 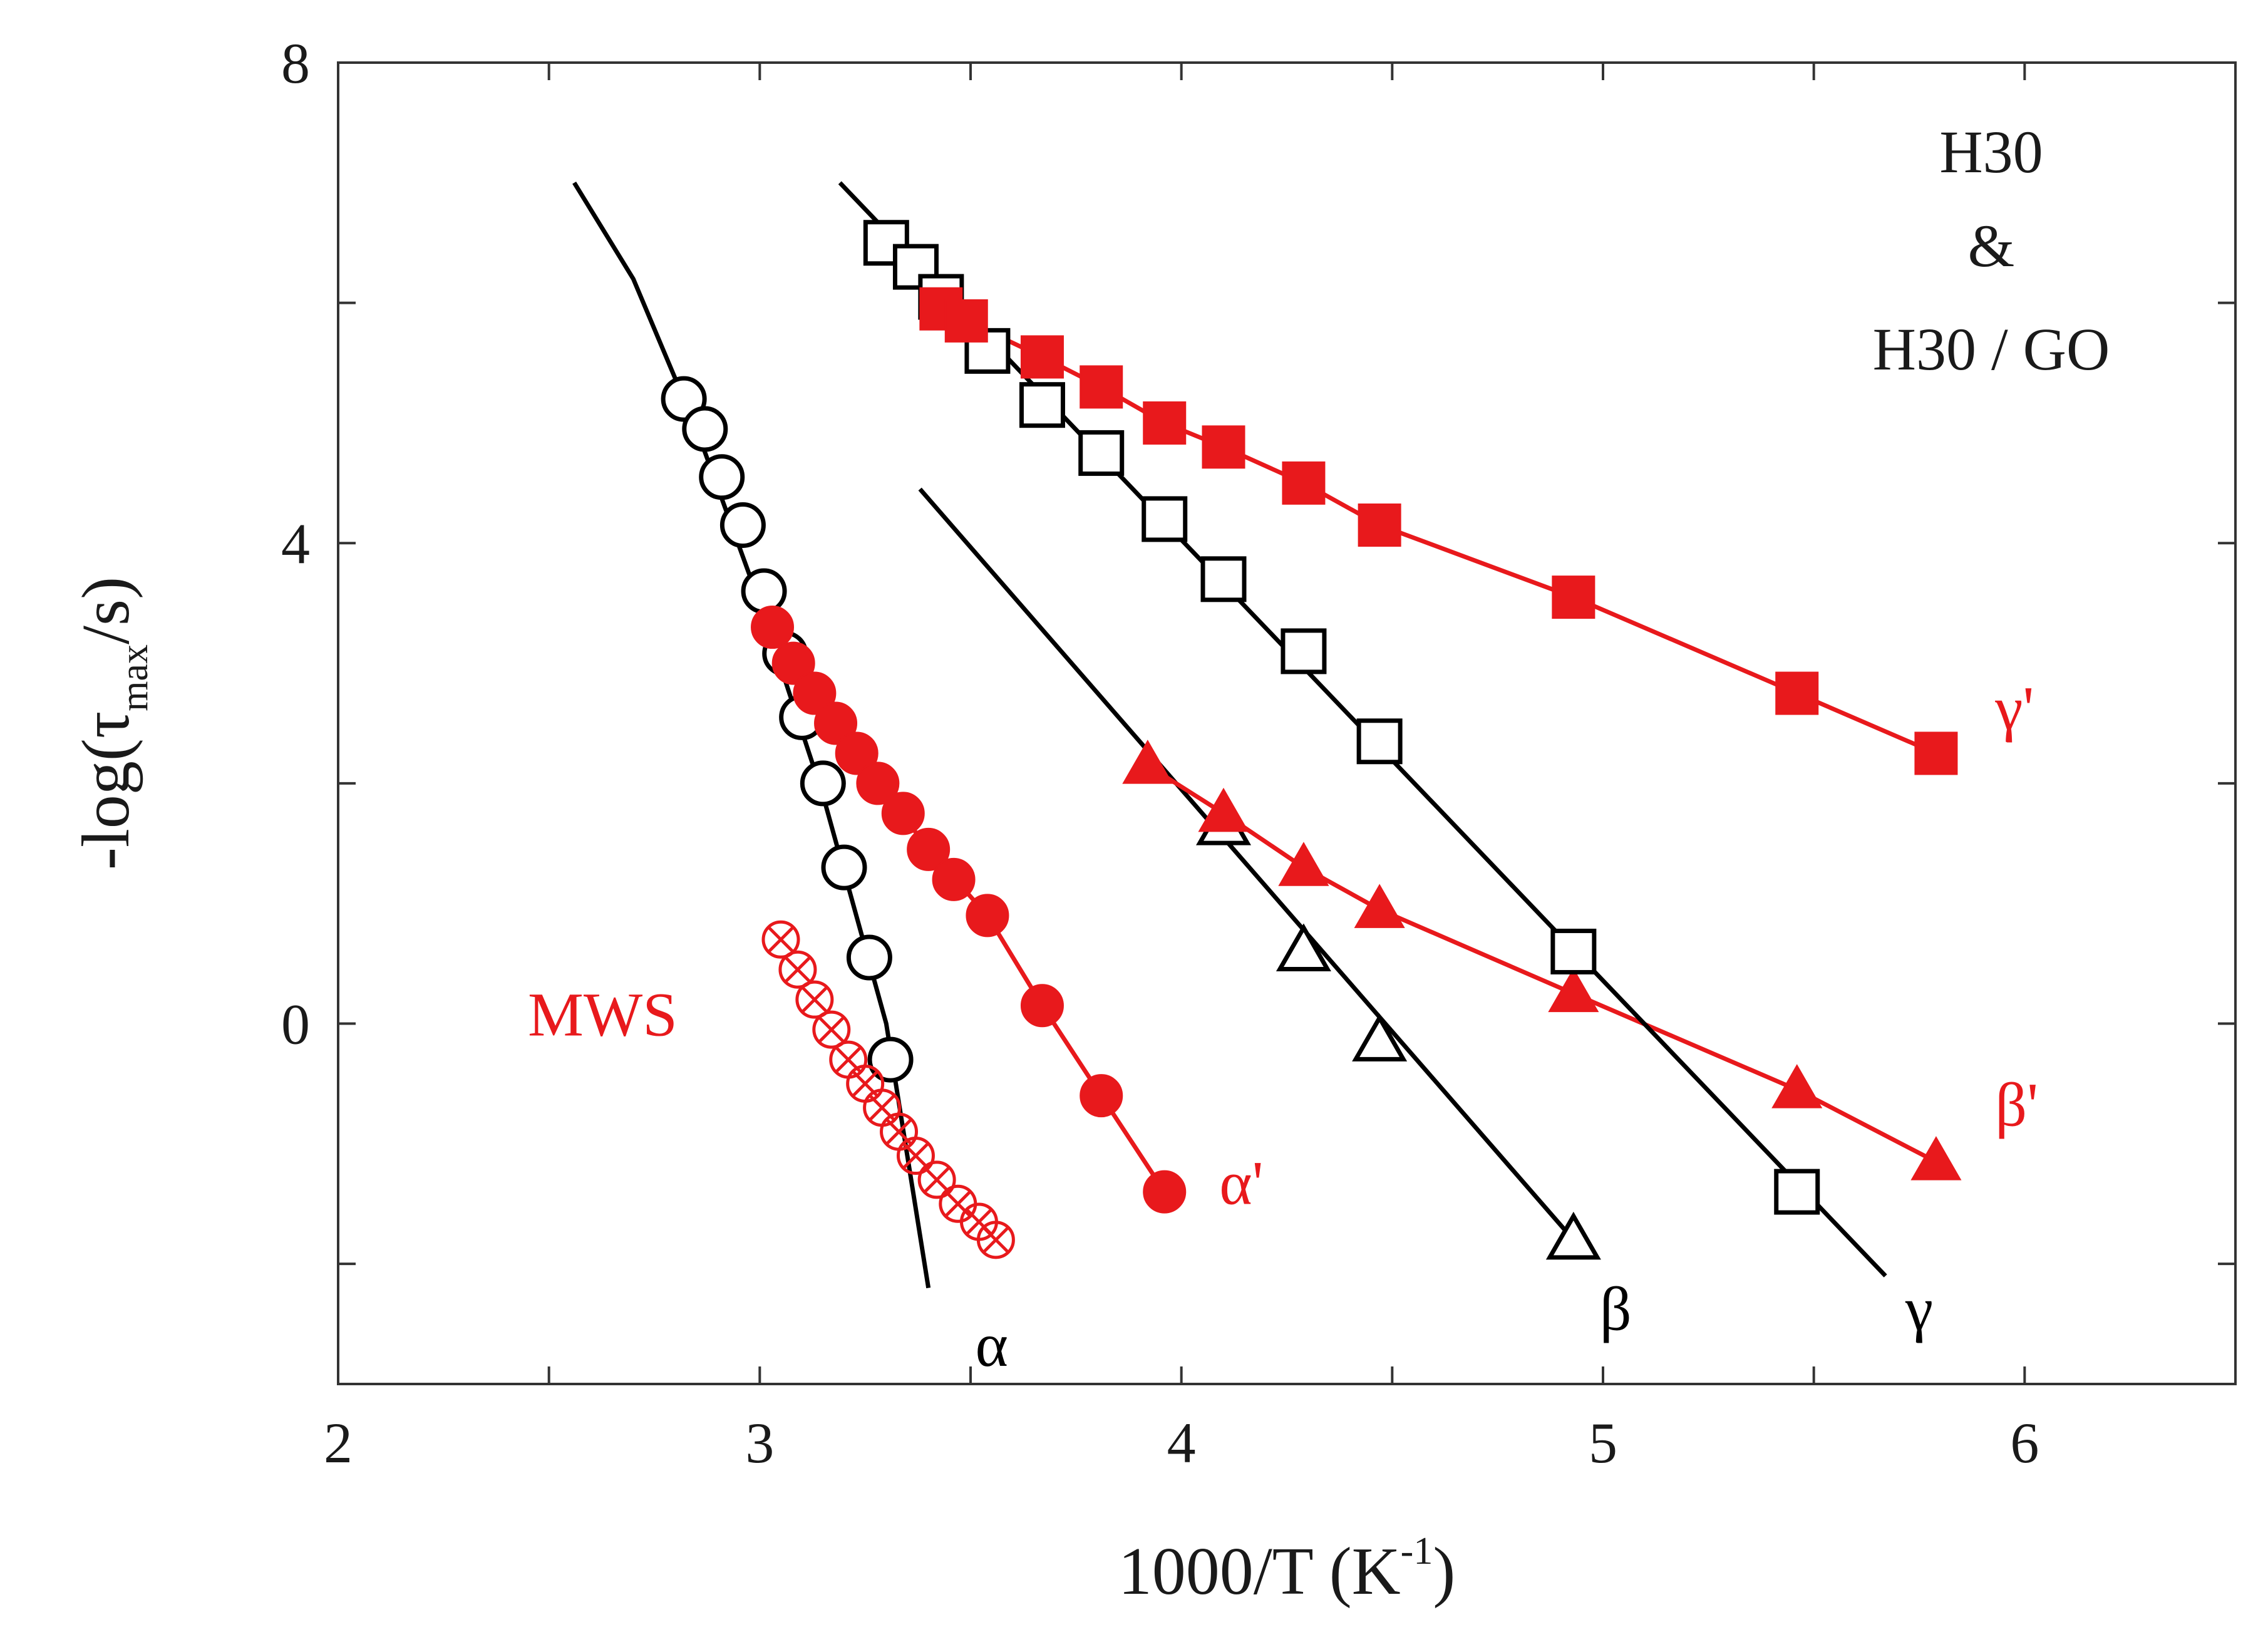 What do you see at coordinates (1991, 349) in the screenshot?
I see `legend-line-3: H30 / GO` at bounding box center [1991, 349].